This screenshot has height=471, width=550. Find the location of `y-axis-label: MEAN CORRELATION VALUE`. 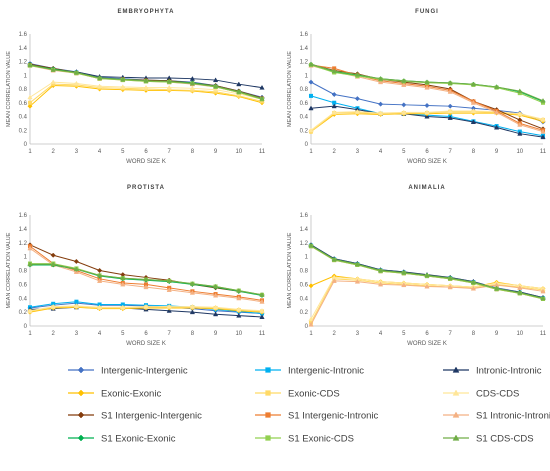

y-axis-label: MEAN CORRELATION VALUE is located at coordinates (290, 89).